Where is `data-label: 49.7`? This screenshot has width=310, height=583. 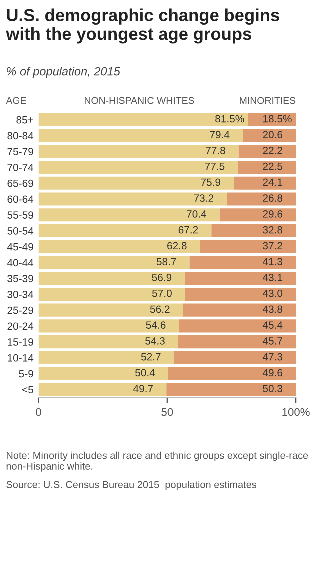
data-label: 49.7 is located at coordinates (144, 388).